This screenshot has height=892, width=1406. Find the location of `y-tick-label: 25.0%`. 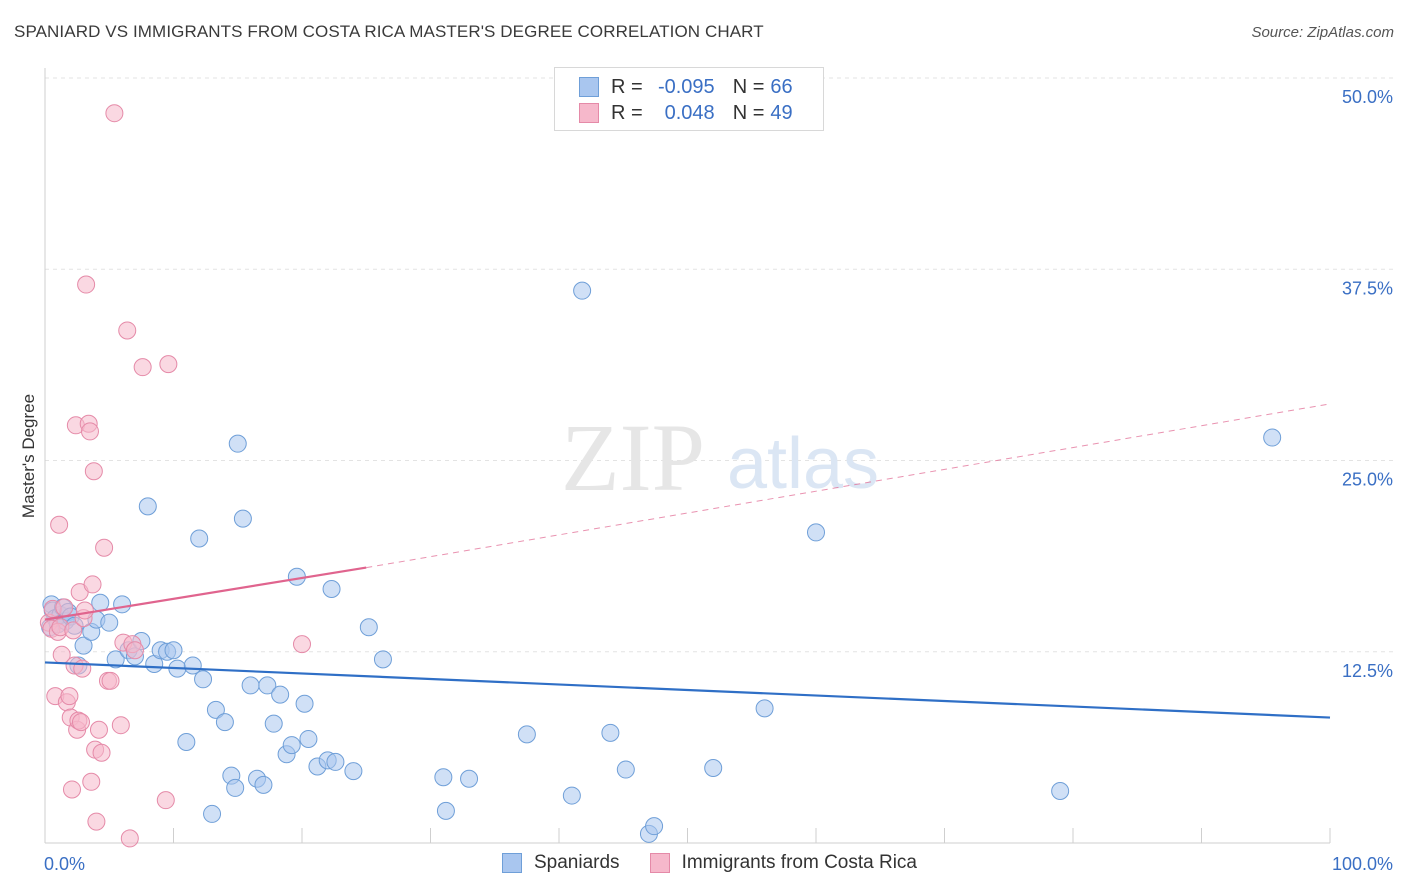

y-tick-label: 25.0% is located at coordinates (1367, 480).